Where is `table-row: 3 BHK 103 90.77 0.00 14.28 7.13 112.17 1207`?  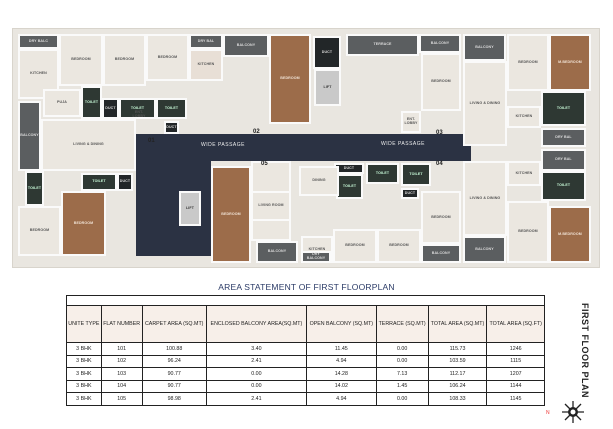
table-row: 3 BHK 103 90.77 0.00 14.28 7.13 112.17 1207 is located at coordinates (305, 374).